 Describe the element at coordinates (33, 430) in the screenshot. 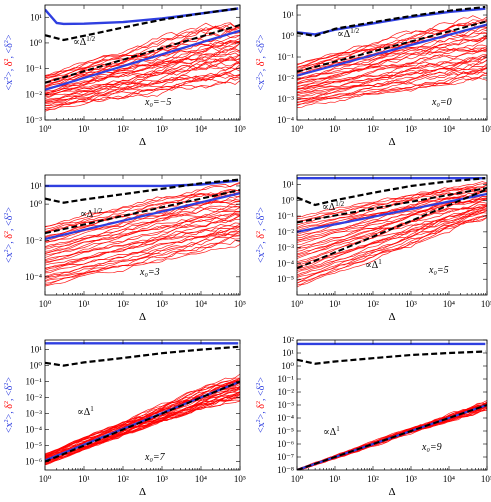

I see `y-tick-label: 10⁻⁴` at that location.